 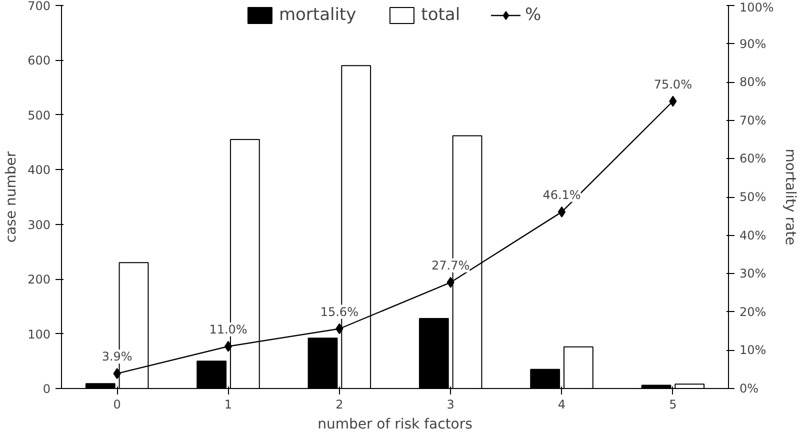 What do you see at coordinates (12, 197) in the screenshot?
I see `y-axis-title: case number` at bounding box center [12, 197].